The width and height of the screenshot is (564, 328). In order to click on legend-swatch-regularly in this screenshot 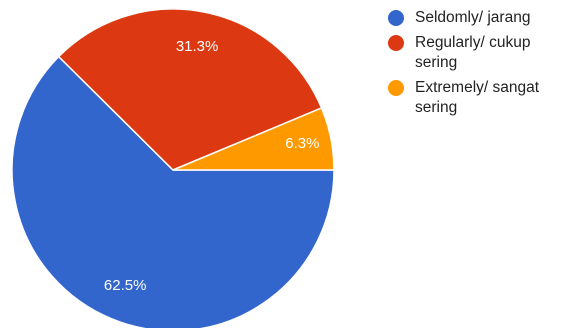, I will do `click(396, 43)`.